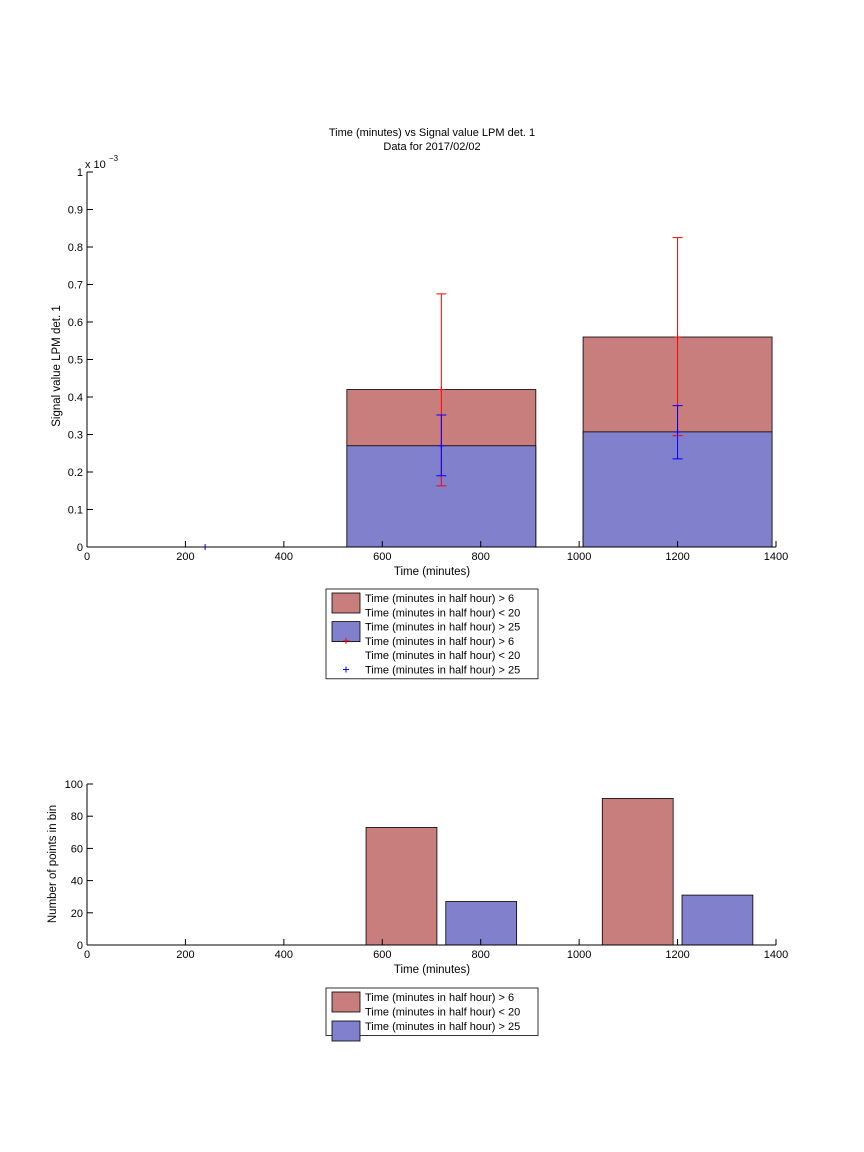  I want to click on y-tick-label: 20, so click(77, 914).